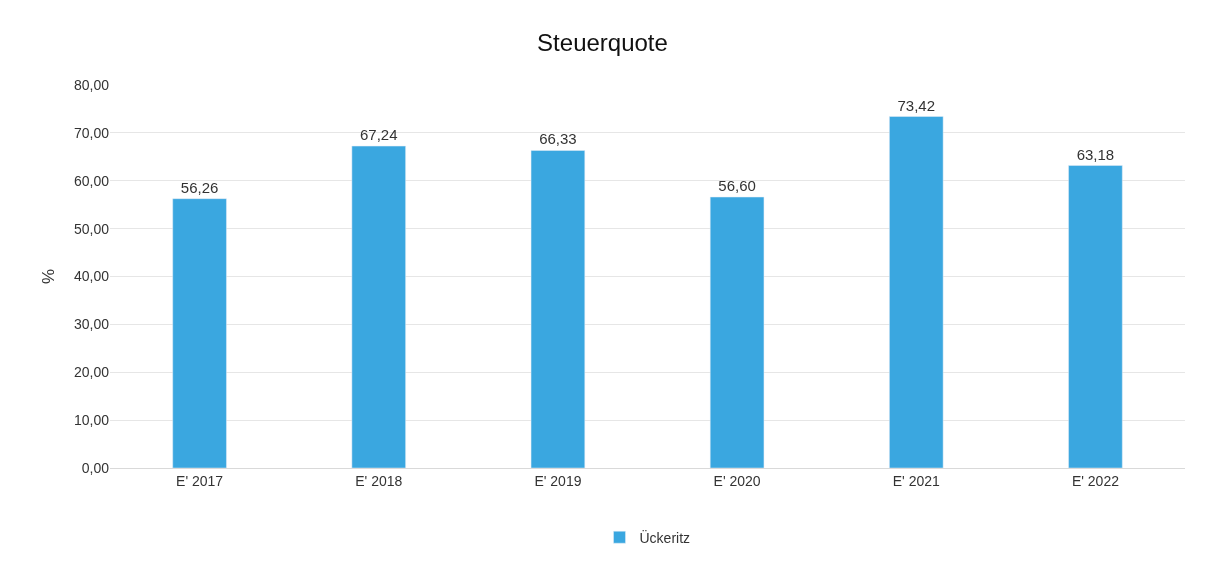 Image resolution: width=1205 pixels, height=566 pixels. What do you see at coordinates (91, 276) in the screenshot?
I see `y-tick-label: 40,00` at bounding box center [91, 276].